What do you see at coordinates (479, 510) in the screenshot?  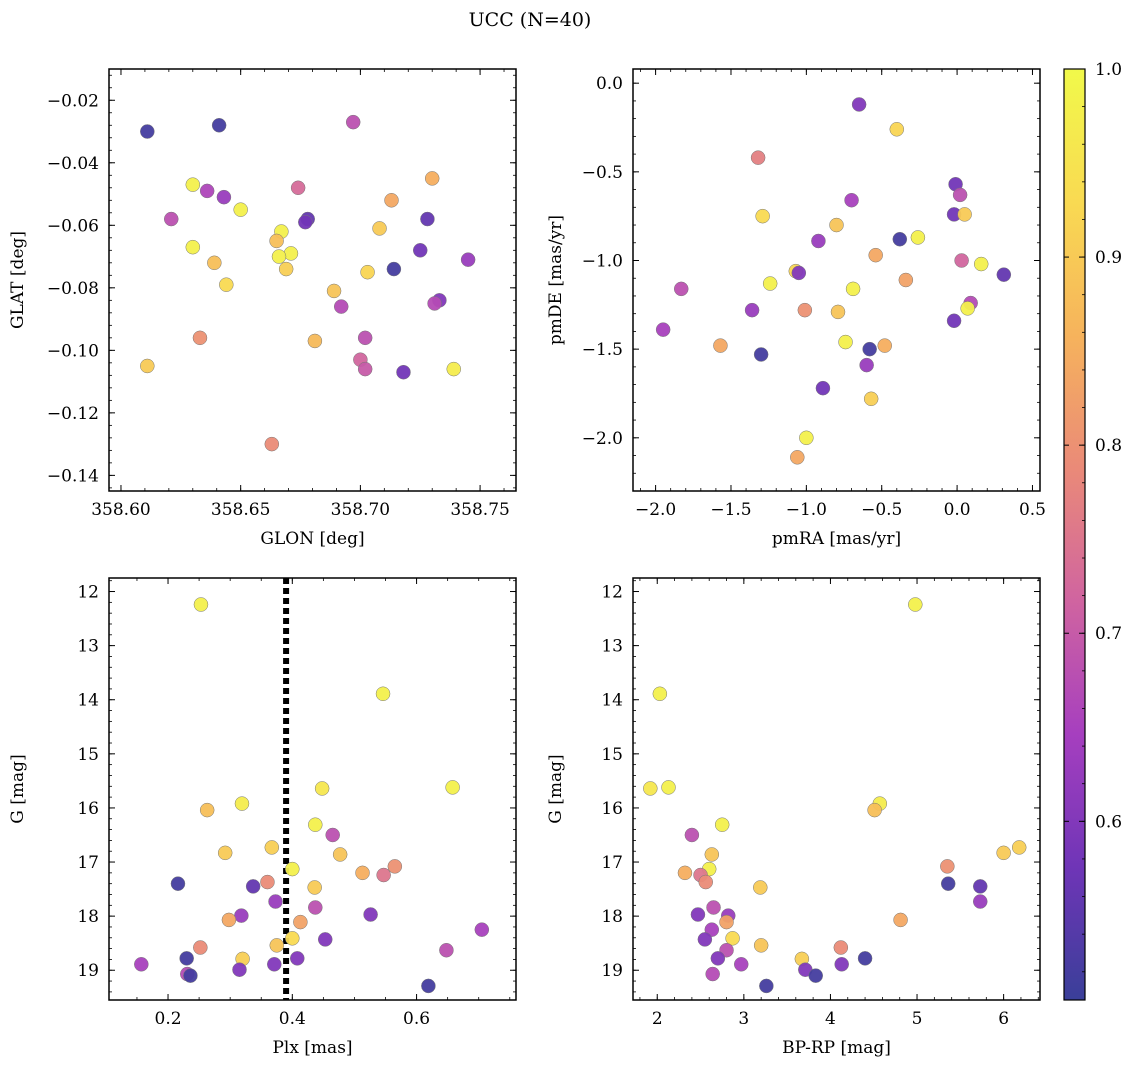 I see `x-tick-label: 358.75` at bounding box center [479, 510].